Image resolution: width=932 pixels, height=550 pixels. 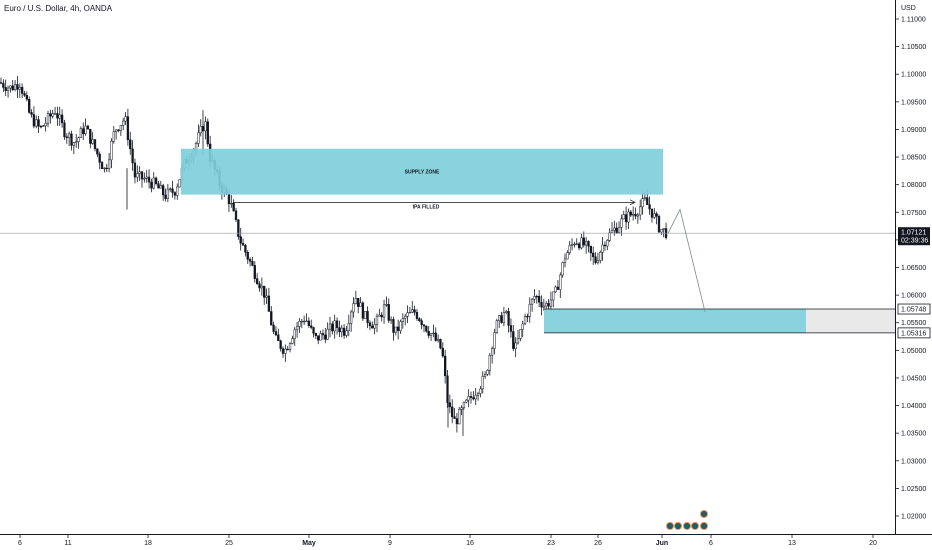 What do you see at coordinates (58, 8) in the screenshot?
I see `chart-title: Euro / U.S. Dollar, 4h, OANDA` at bounding box center [58, 8].